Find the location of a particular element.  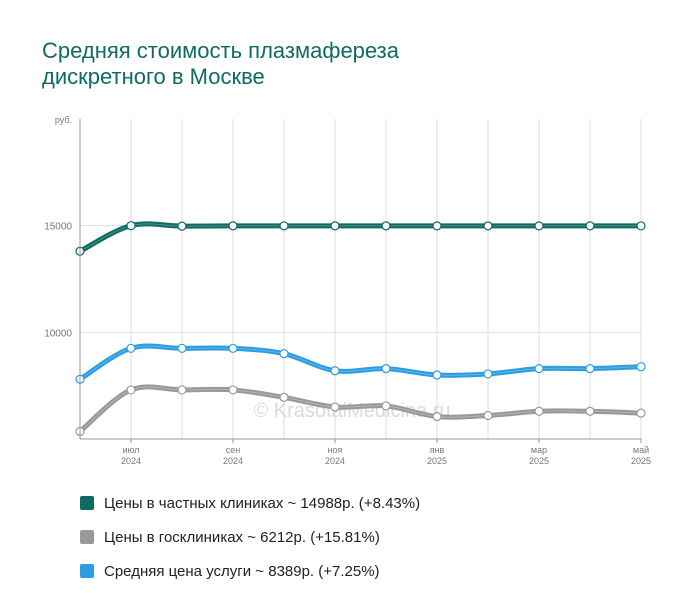

series-line-private is located at coordinates (360, 237).